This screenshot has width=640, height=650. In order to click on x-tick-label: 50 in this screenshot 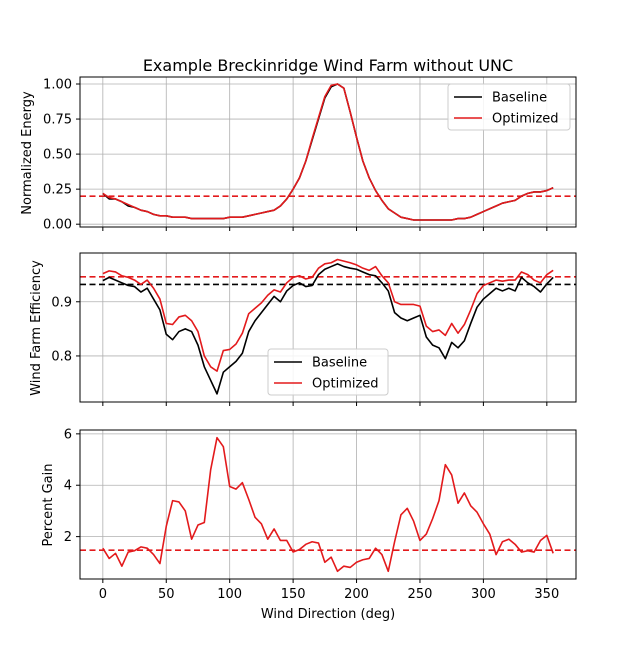, I will do `click(166, 594)`.